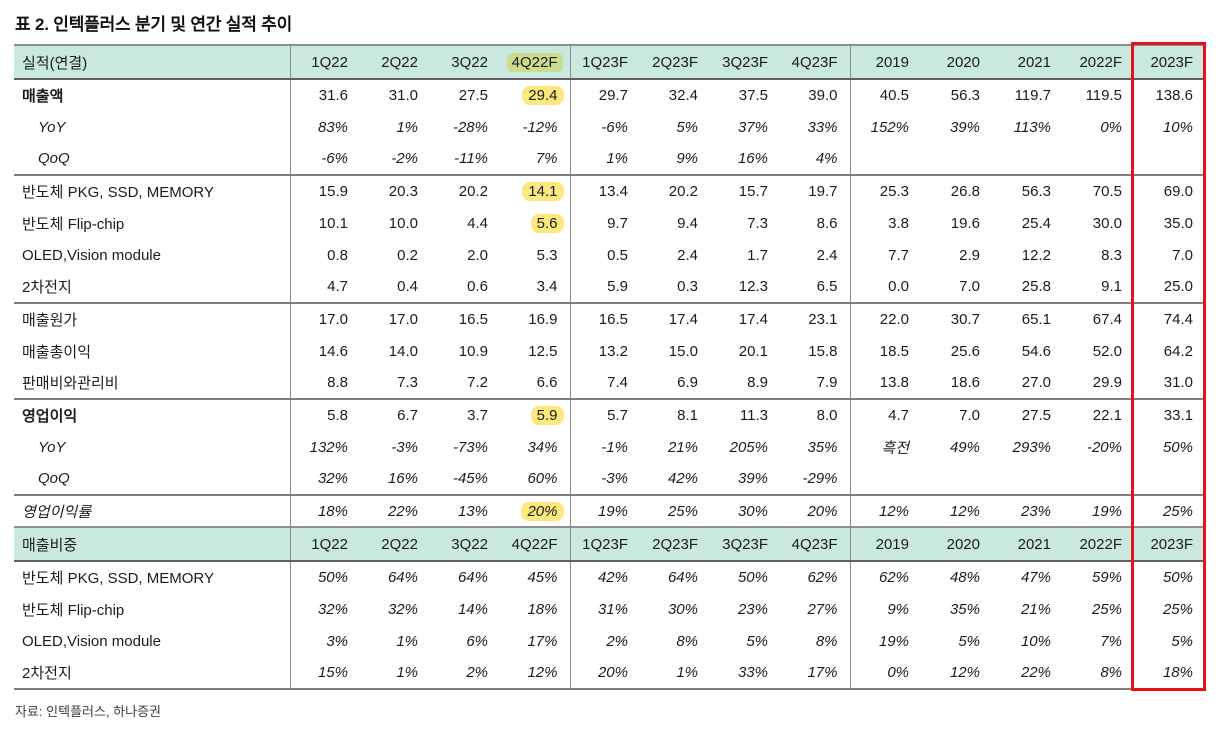  Describe the element at coordinates (1036, 223) in the screenshot. I see `value-text: 25.4` at that location.